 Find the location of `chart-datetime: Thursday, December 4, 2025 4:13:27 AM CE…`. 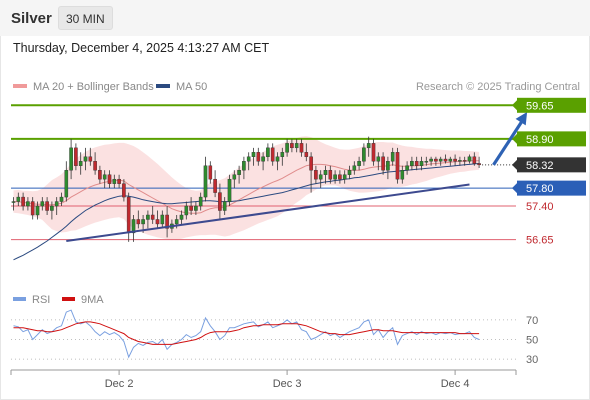

chart-datetime: Thursday, December 4, 2025 4:13:27 AM CE… is located at coordinates (141, 48).